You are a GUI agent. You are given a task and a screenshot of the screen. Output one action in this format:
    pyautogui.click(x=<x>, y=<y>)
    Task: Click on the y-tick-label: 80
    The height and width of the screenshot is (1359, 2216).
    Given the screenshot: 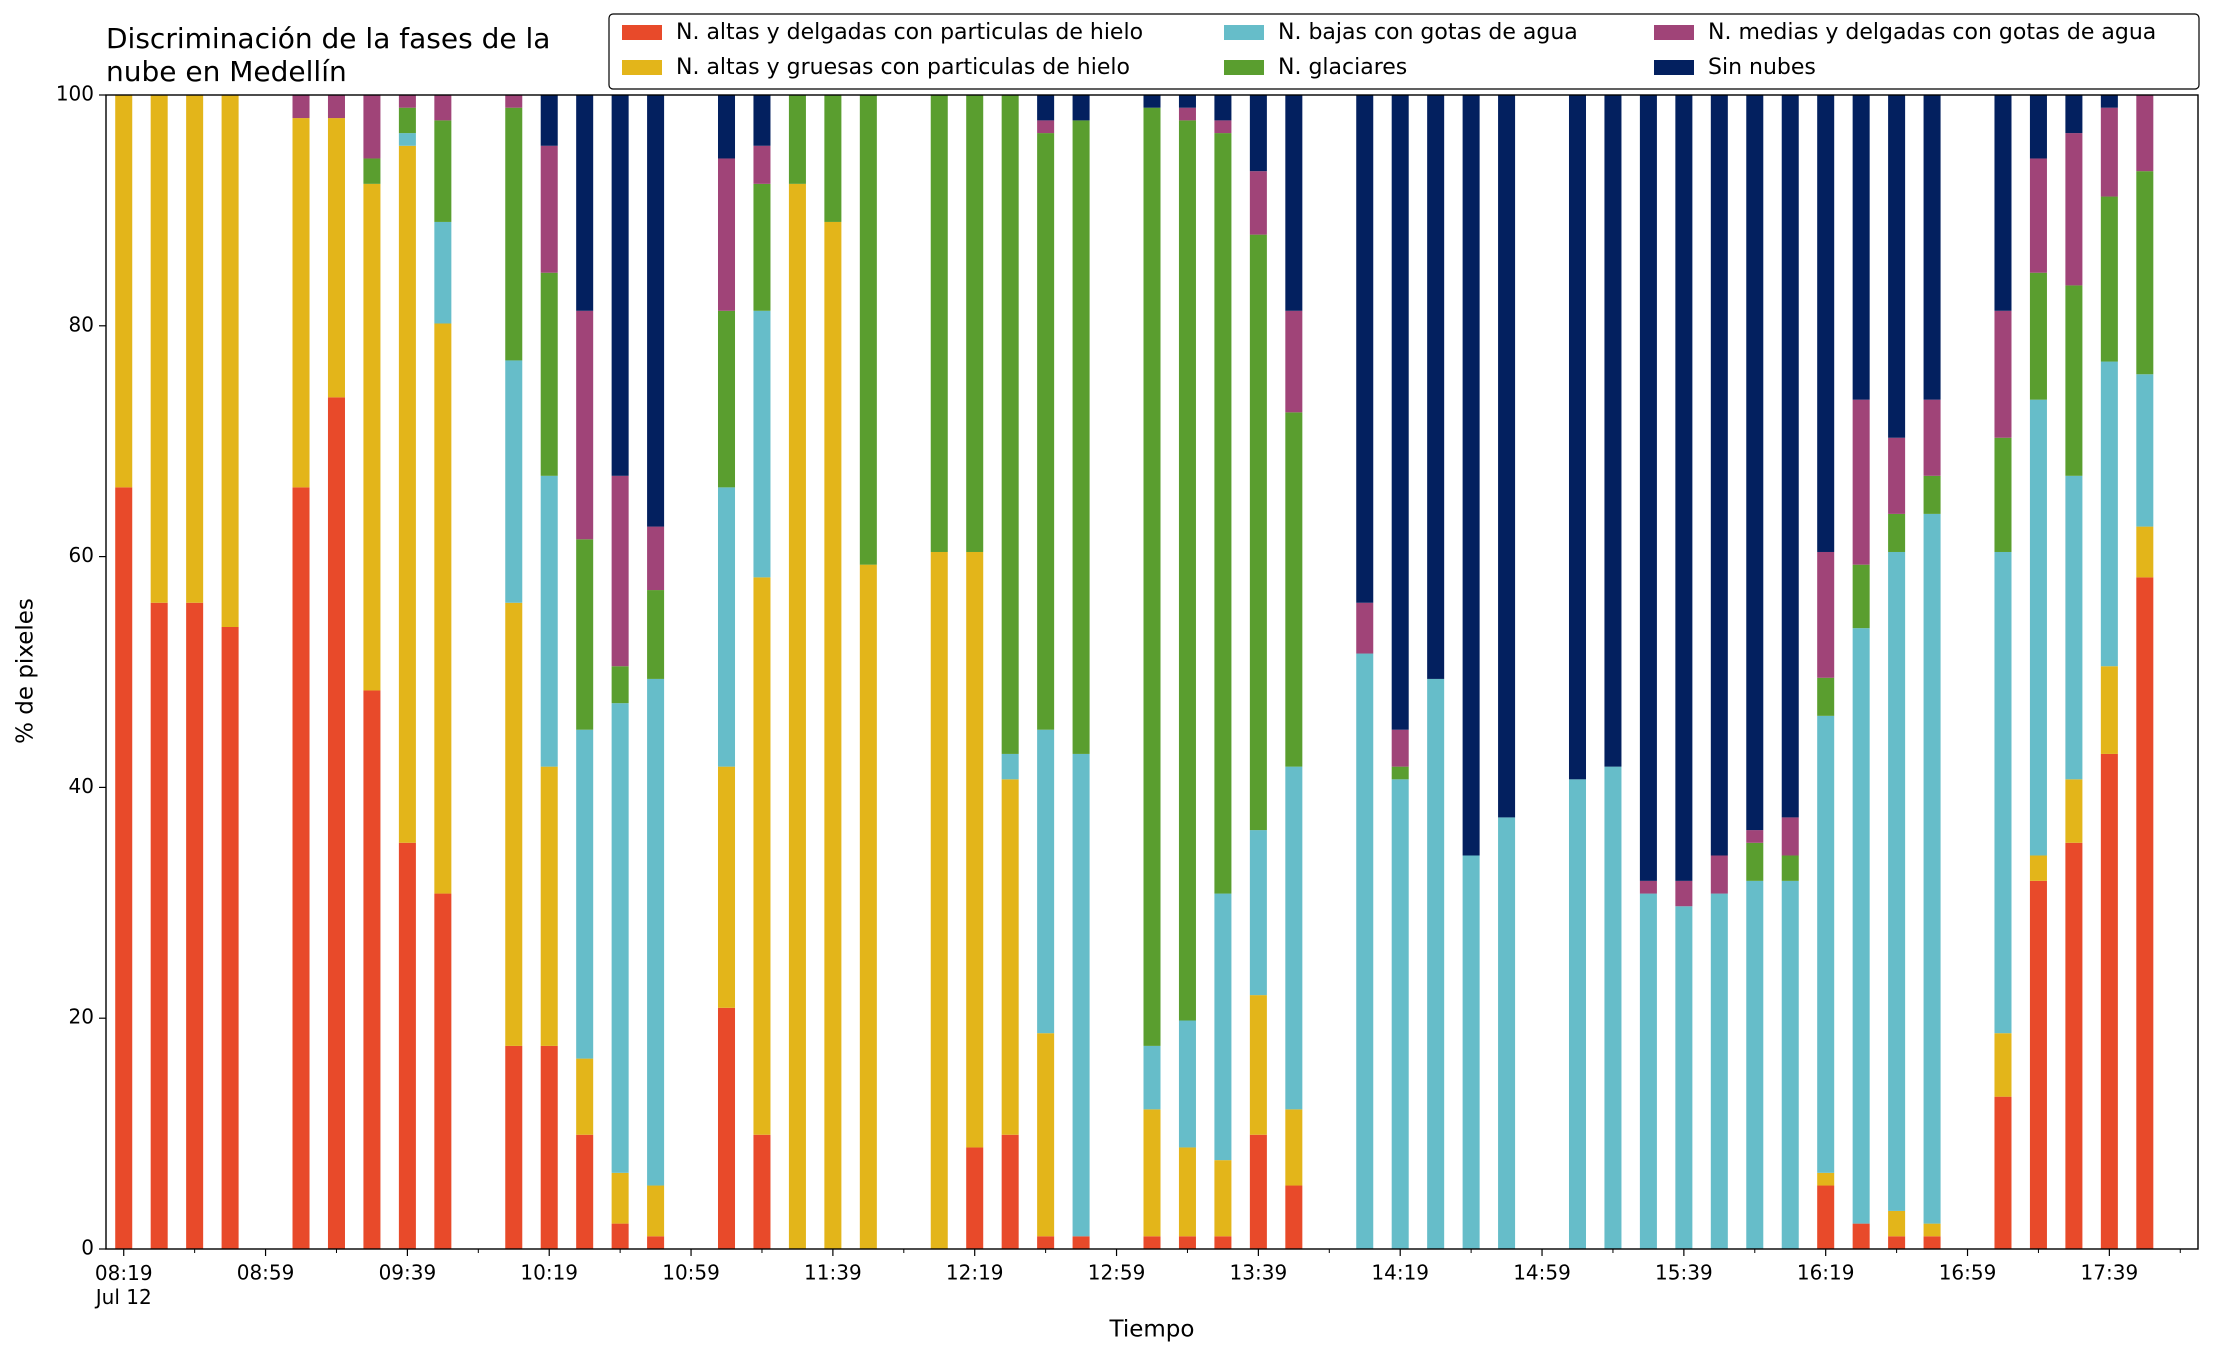 What is the action you would take?
    pyautogui.click(x=81, y=324)
    